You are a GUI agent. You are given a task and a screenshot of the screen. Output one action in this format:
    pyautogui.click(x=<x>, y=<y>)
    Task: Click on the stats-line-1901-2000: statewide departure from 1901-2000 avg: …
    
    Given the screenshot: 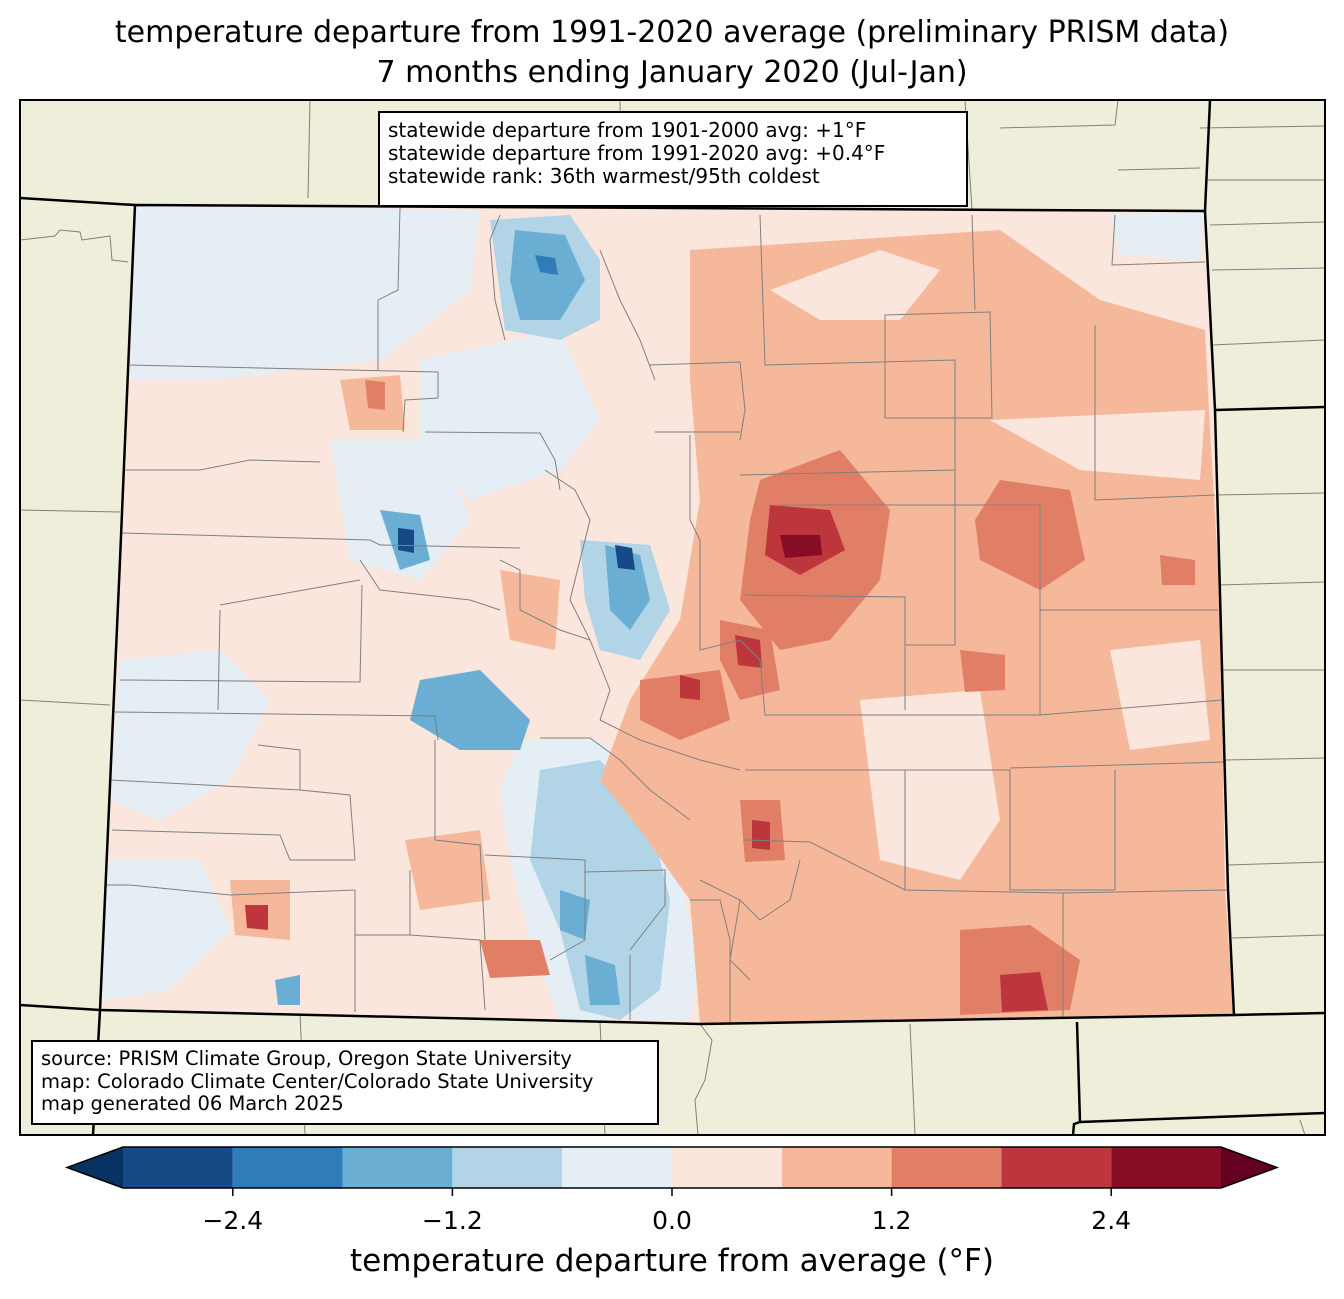 What is the action you would take?
    pyautogui.click(x=627, y=130)
    